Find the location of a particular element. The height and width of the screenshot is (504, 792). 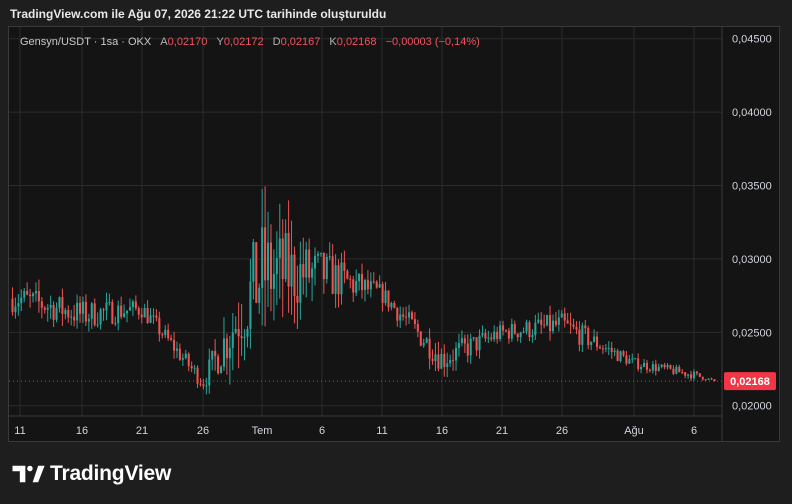

y-tick-label: 0,02500 is located at coordinates (752, 333).